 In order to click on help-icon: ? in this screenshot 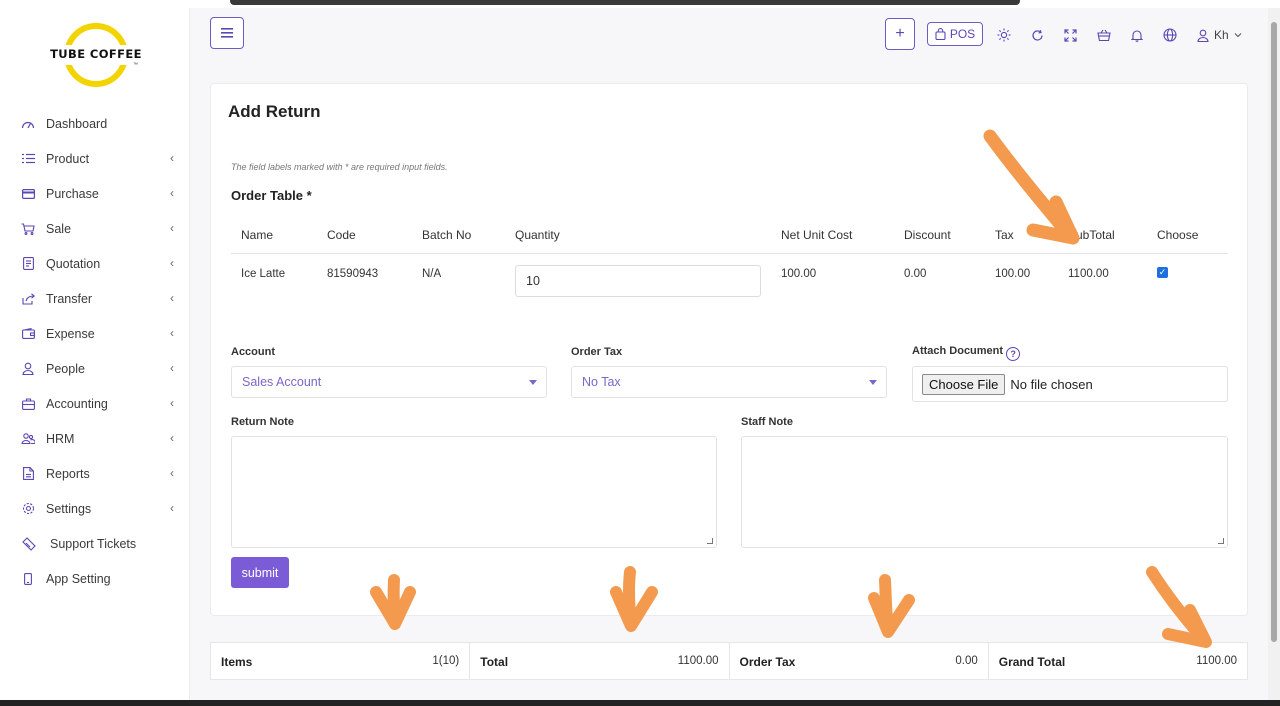, I will do `click(1013, 354)`.